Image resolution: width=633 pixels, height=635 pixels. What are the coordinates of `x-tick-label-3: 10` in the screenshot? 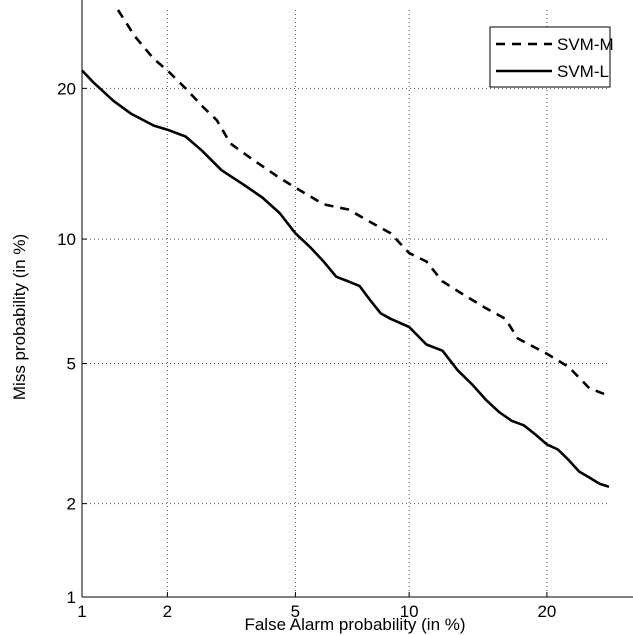 It's located at (409, 611).